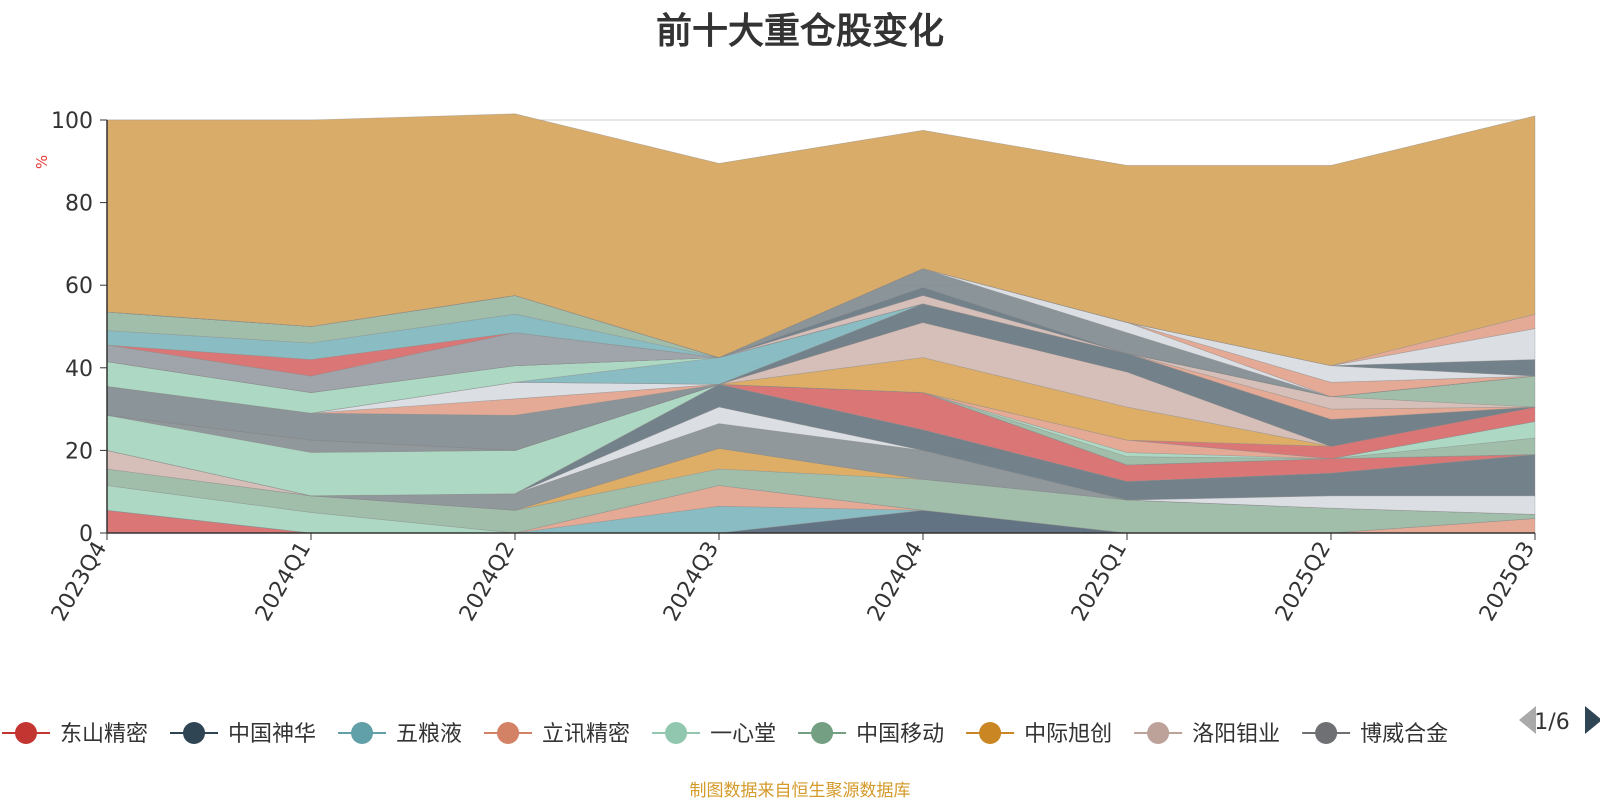  What do you see at coordinates (799, 31) in the screenshot?
I see `chart-title: 前十大重仓股变化` at bounding box center [799, 31].